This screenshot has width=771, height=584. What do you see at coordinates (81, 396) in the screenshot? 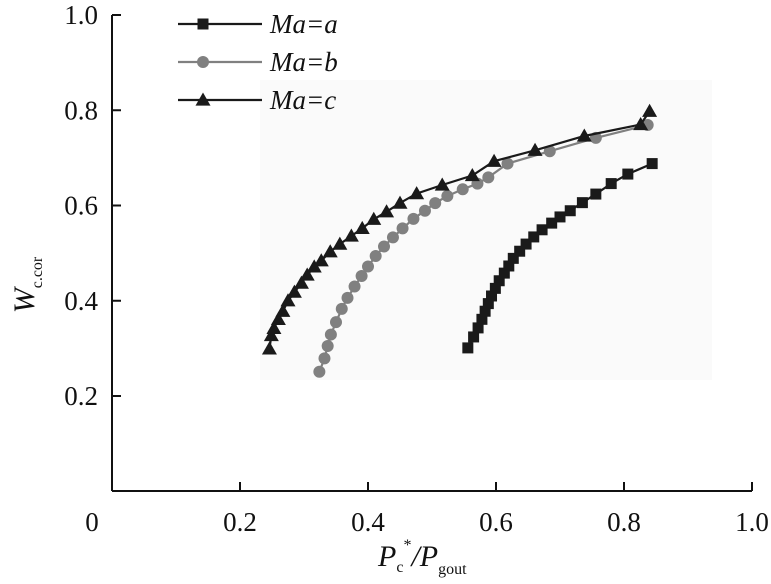
I see `y-tick-label: 0.2` at bounding box center [81, 396].